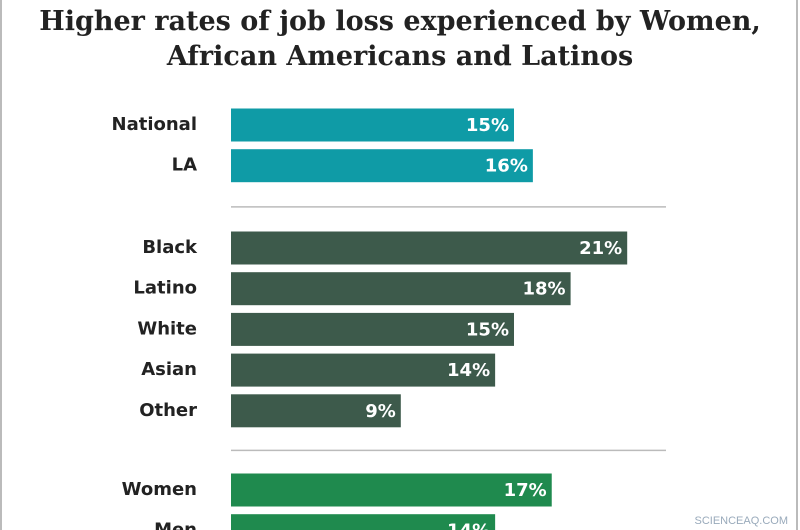 The height and width of the screenshot is (530, 800). Describe the element at coordinates (506, 166) in the screenshot. I see `value-label: 16%` at that location.